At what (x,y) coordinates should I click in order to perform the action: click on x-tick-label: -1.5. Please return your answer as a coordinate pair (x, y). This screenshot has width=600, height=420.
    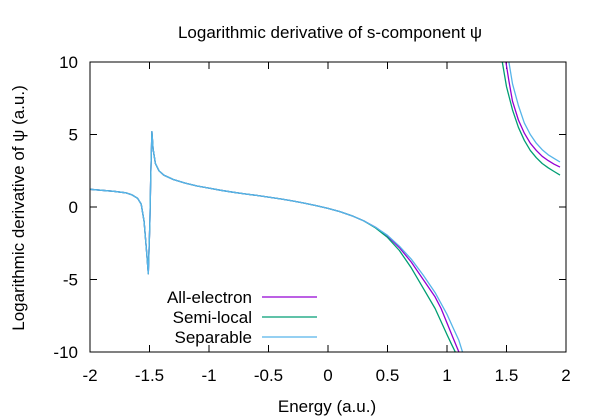
    Looking at the image, I should click on (149, 375).